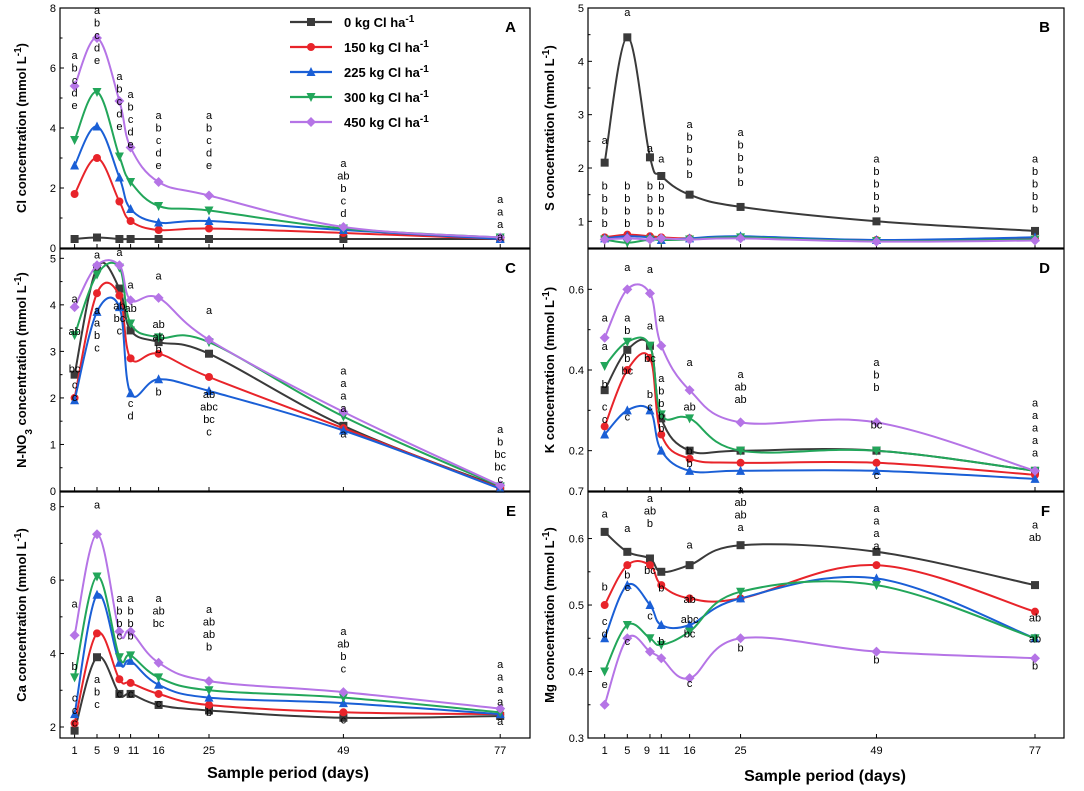  Describe the element at coordinates (386, 122) in the screenshot. I see `legend-label-4: 450 kg Cl ha-1` at that location.